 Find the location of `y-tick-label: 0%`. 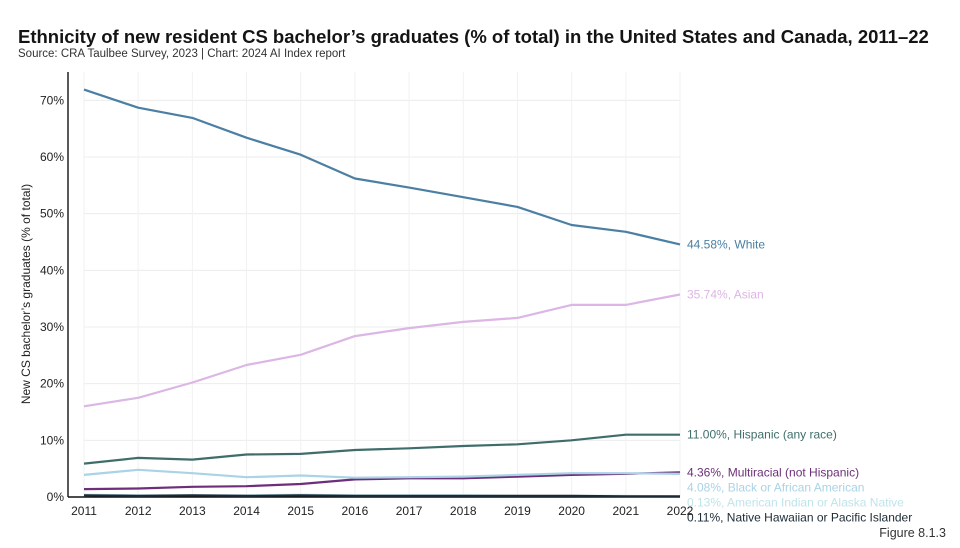

y-tick-label: 0% is located at coordinates (56, 497).